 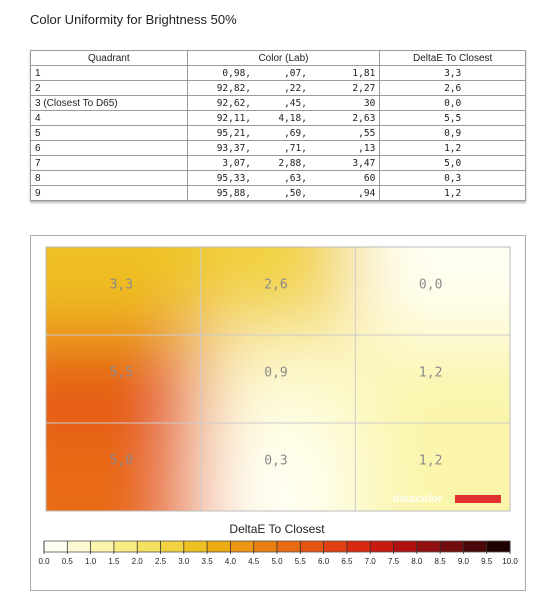 What do you see at coordinates (121, 285) in the screenshot?
I see `quadrant-label: 3,3` at bounding box center [121, 285].